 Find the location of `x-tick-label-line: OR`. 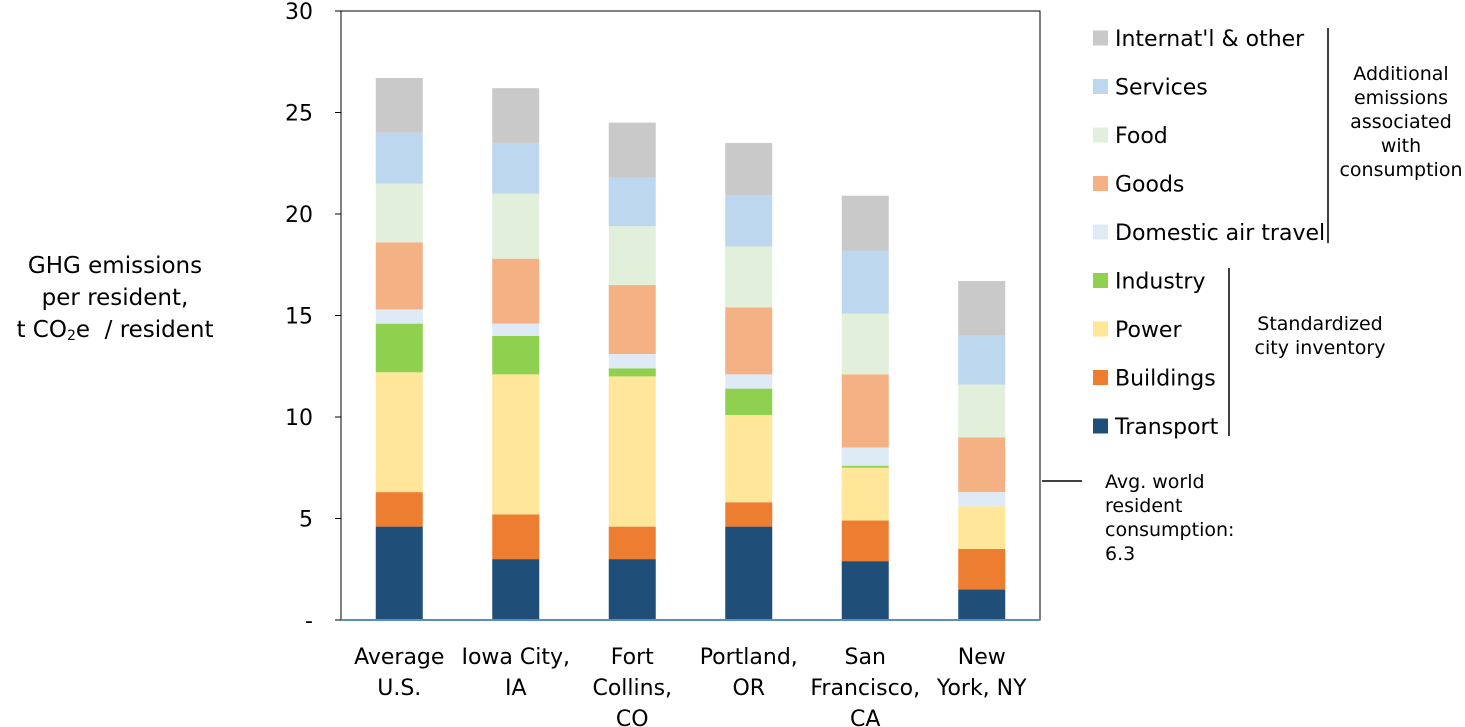

x-tick-label-line: OR is located at coordinates (748, 688).